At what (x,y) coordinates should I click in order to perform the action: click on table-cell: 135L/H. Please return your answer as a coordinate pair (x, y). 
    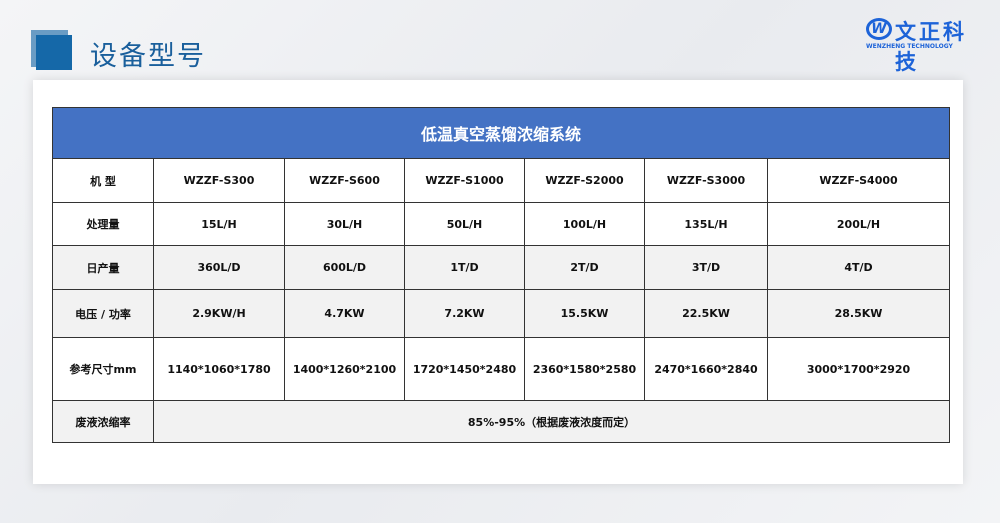
    Looking at the image, I should click on (706, 224).